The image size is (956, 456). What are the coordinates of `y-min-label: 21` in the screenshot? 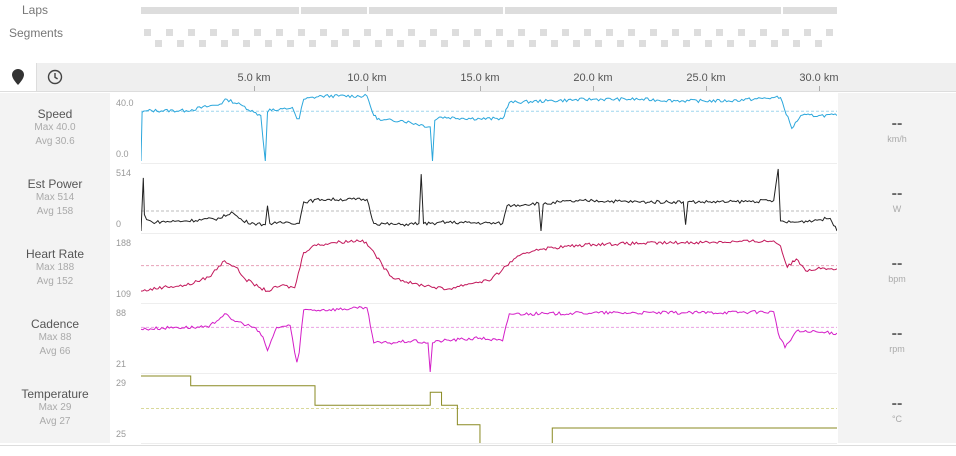 It's located at (121, 364).